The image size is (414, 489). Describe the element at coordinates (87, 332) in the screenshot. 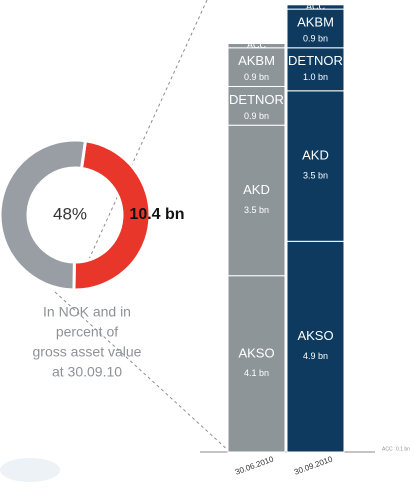

I see `caption: percent of` at that location.